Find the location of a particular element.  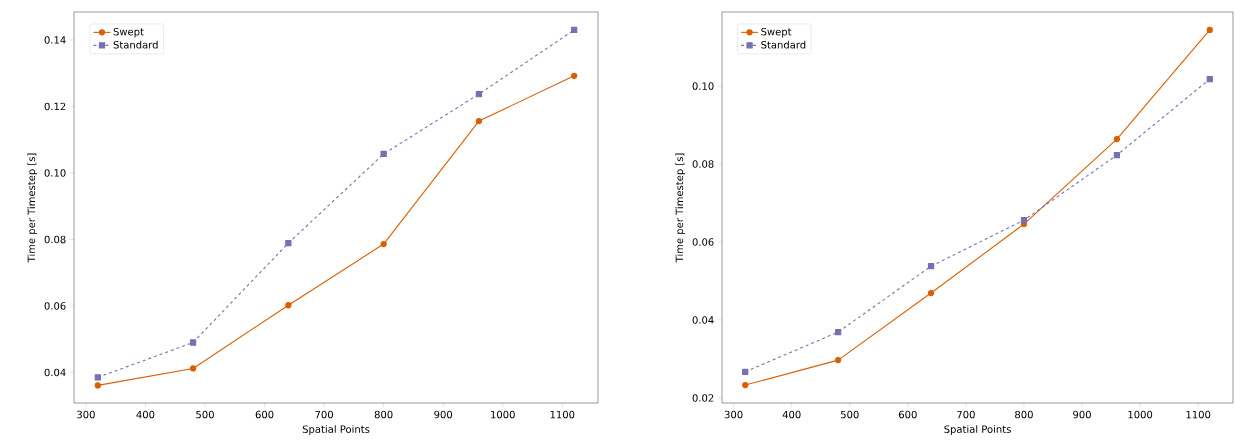

y-tick-label: 0.14 is located at coordinates (55, 40).